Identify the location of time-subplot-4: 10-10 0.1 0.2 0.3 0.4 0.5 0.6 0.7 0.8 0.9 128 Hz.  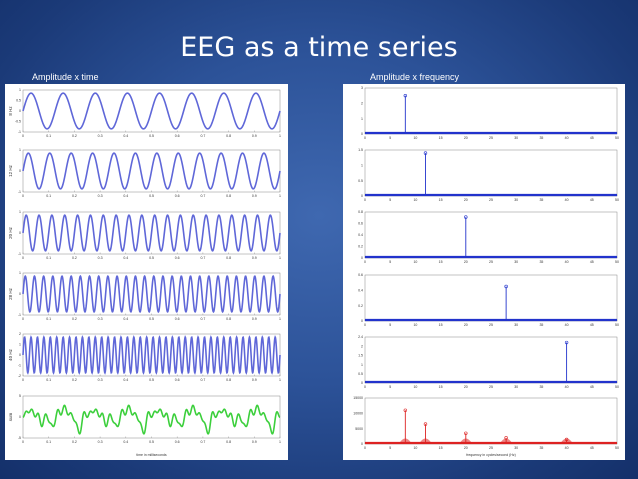
(144, 296).